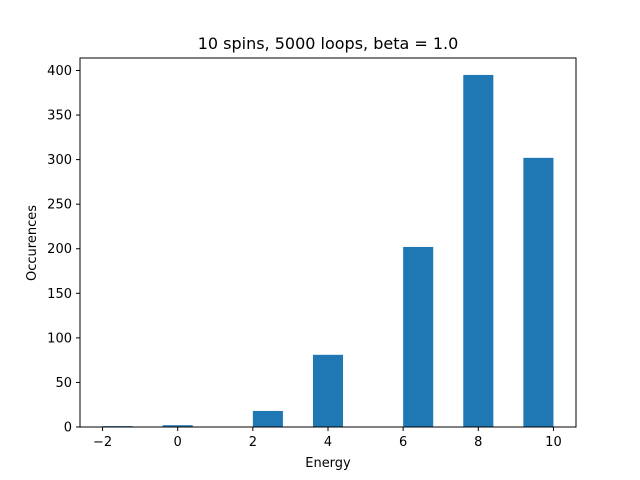 The width and height of the screenshot is (640, 480). I want to click on y-tick-label: 200, so click(59, 249).